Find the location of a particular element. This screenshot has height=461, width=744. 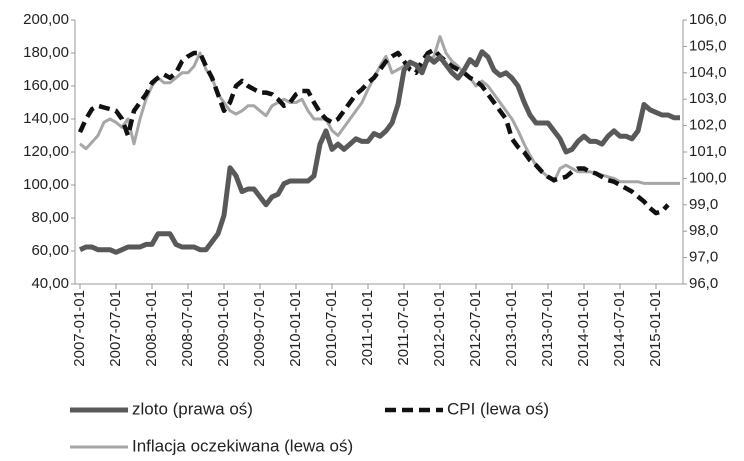

y-tick-label: 60,00 is located at coordinates (50, 250).